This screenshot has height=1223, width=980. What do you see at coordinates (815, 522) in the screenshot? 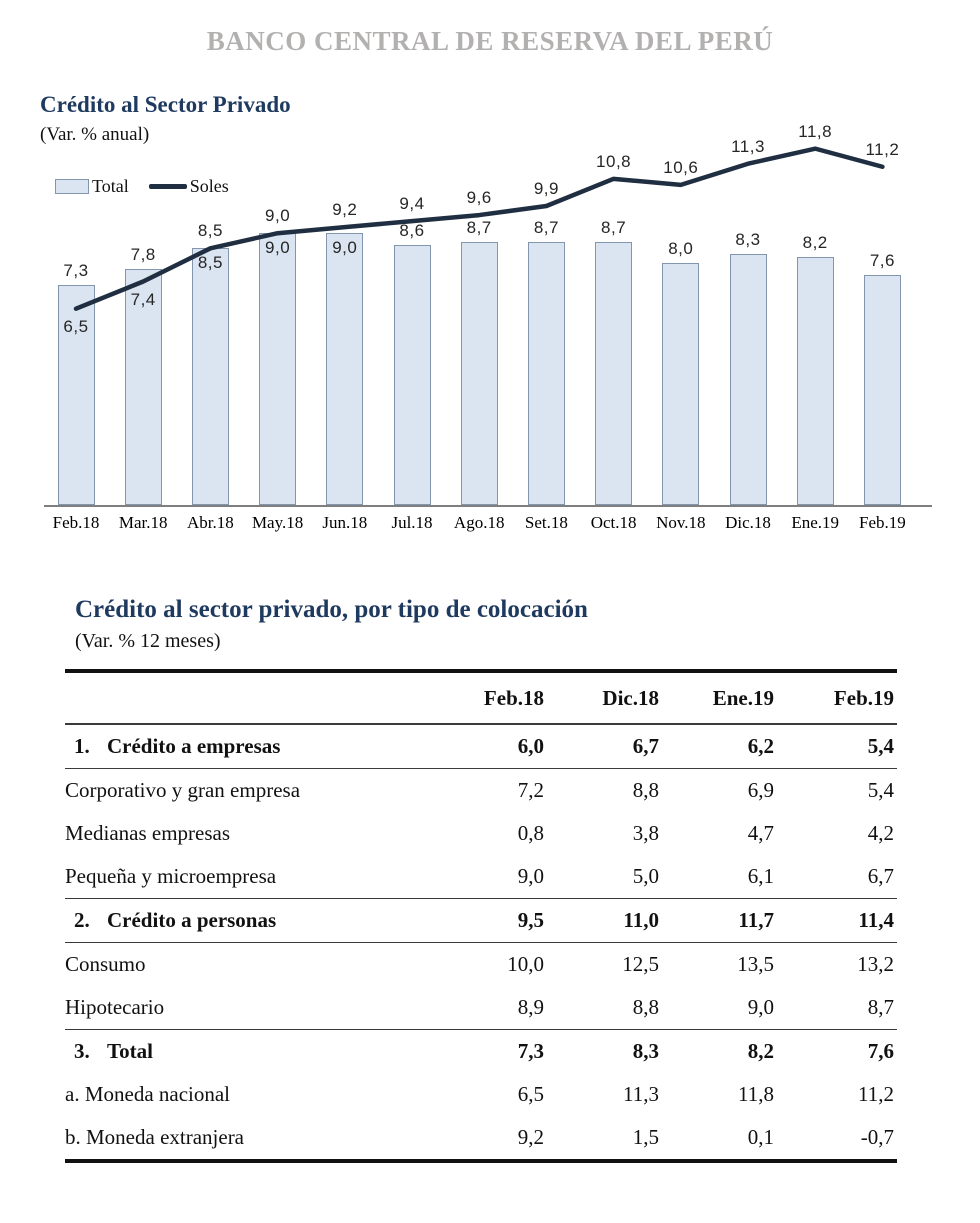
I see `x-axis-label: Ene.19` at bounding box center [815, 522].